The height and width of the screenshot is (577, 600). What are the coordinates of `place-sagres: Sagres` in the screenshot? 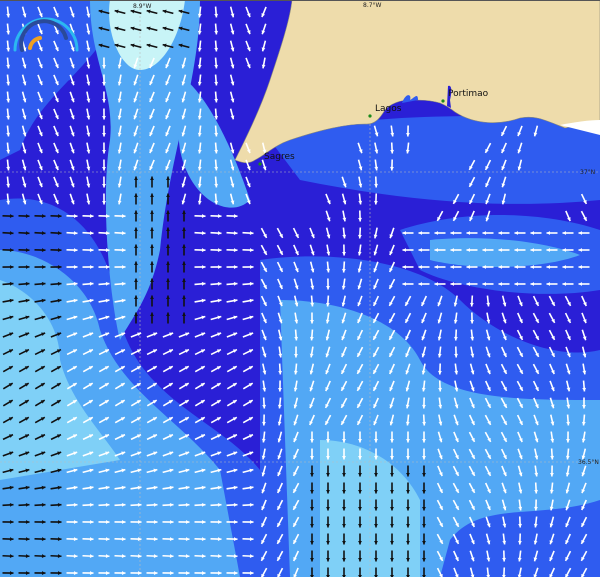 It's located at (276, 159).